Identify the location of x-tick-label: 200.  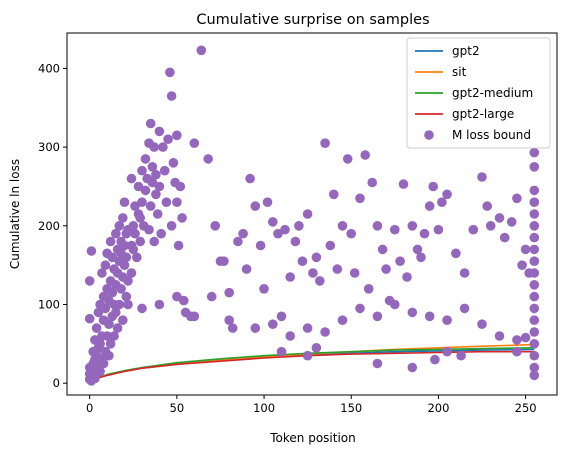
(438, 408).